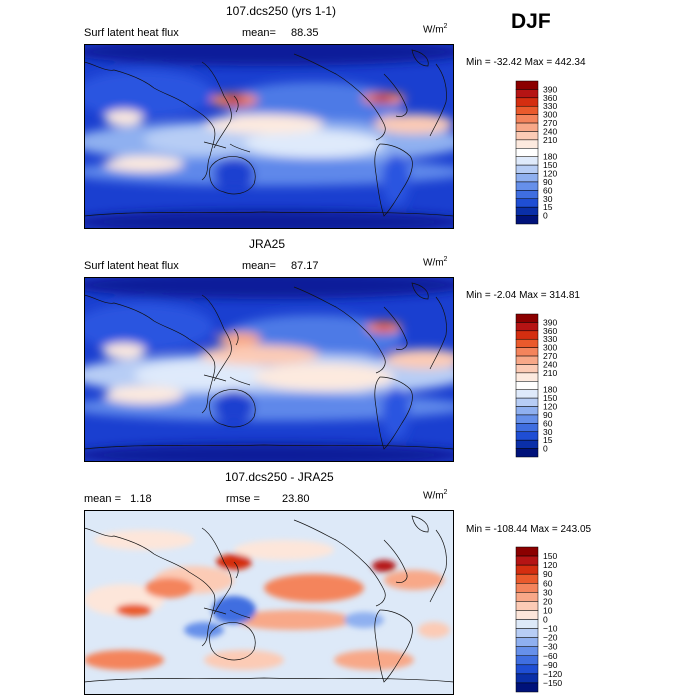  I want to click on colorbar-tick-label: 300, so click(550, 348).